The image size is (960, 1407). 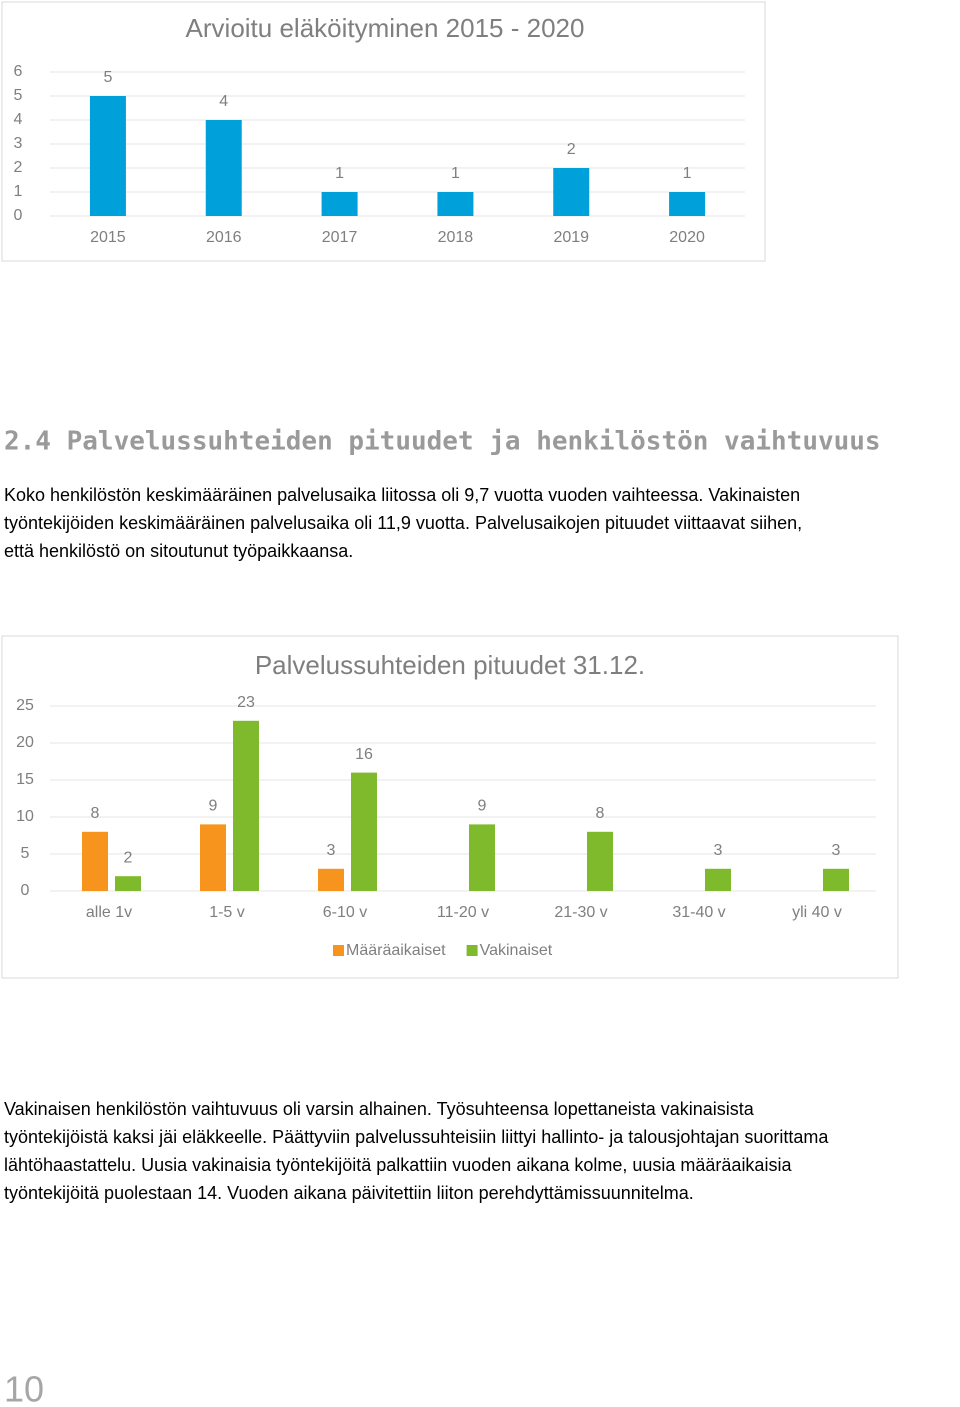 I want to click on chart-title: Arvioitu eläköityminen 2015 - 2020, so click(x=385, y=28).